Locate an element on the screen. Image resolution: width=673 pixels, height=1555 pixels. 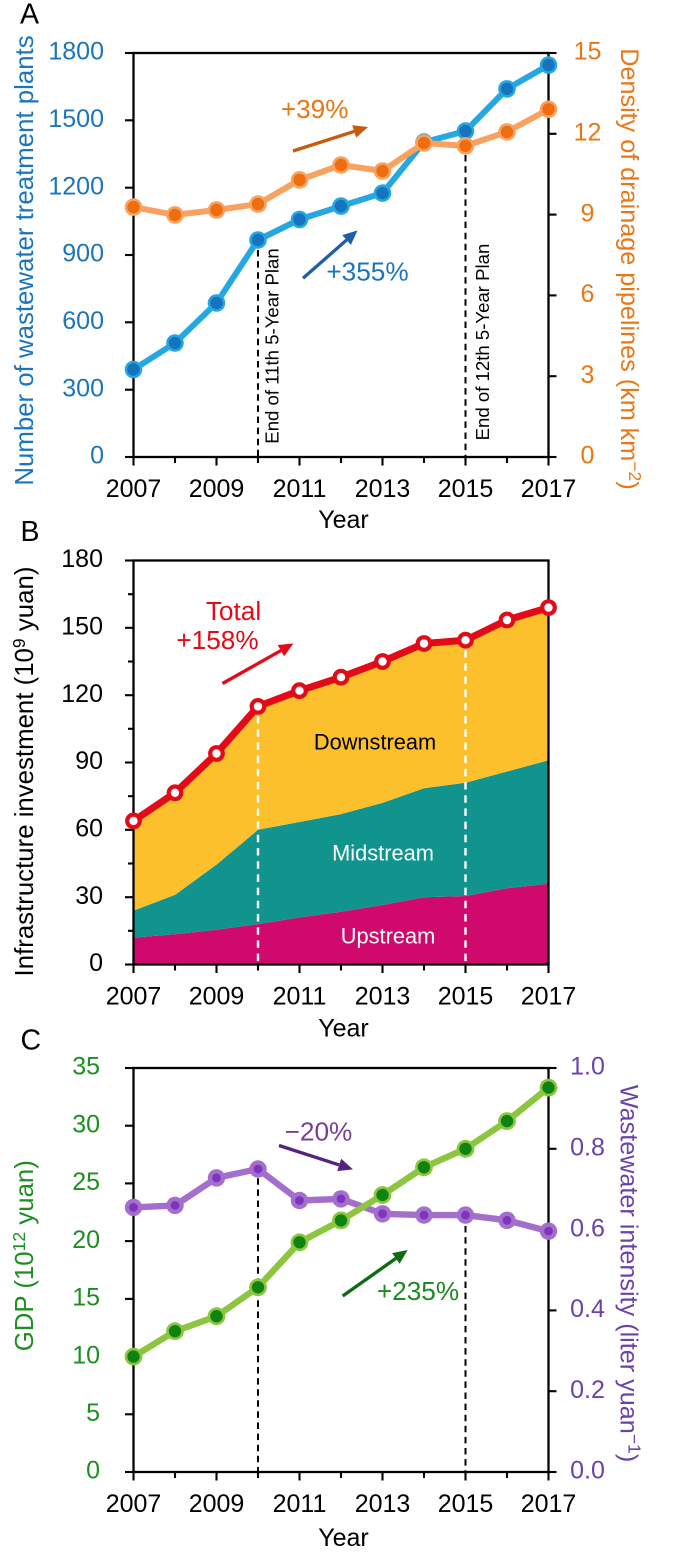
svg-text: +158% is located at coordinates (217, 640).